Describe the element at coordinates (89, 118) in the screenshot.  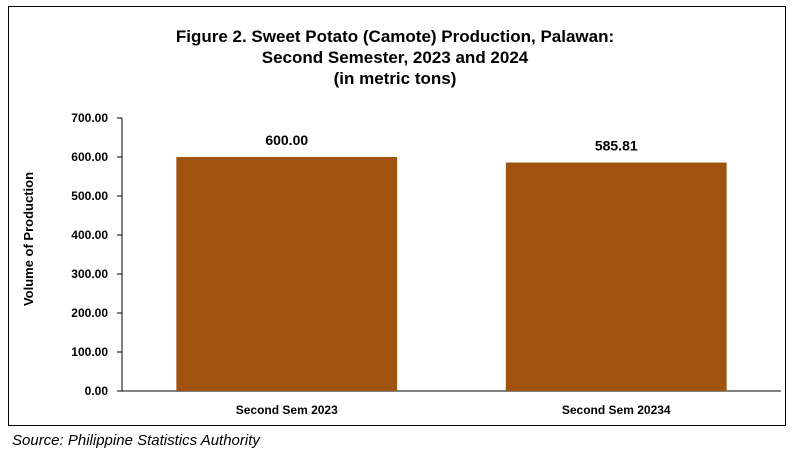
I see `y-tick-label: 700.00` at that location.